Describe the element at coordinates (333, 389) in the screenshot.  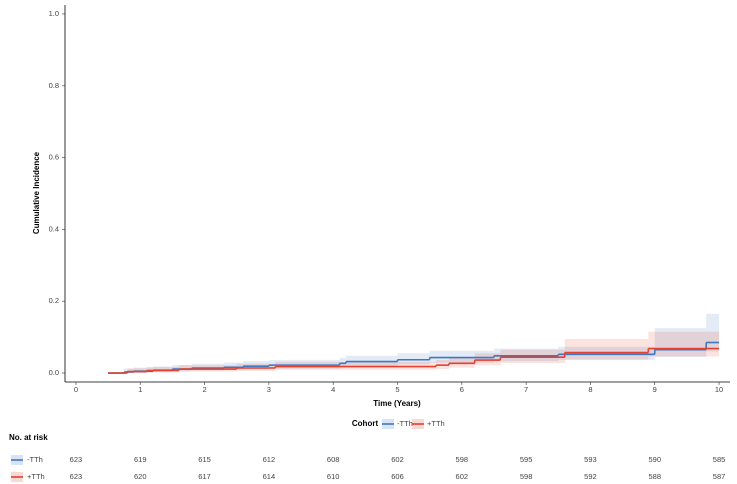
I see `x-tick-label: 4` at that location.